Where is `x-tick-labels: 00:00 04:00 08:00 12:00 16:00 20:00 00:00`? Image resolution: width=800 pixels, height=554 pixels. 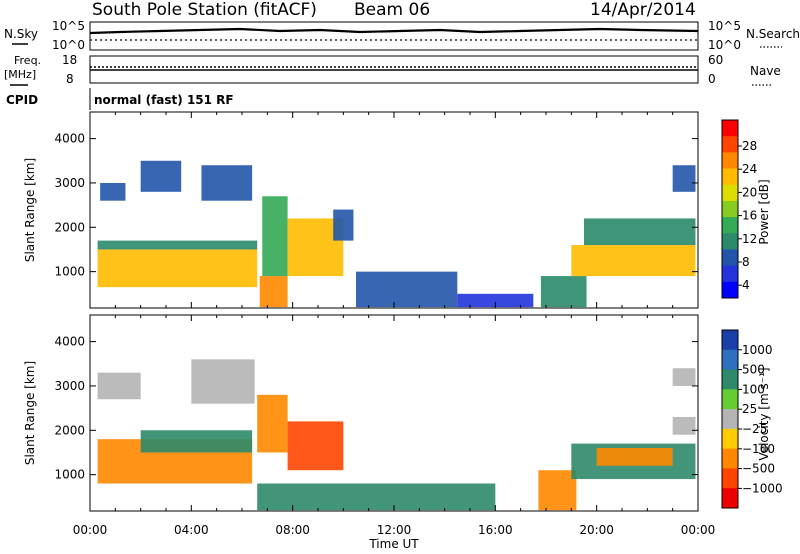 x-tick-labels: 00:00 04:00 08:00 12:00 16:00 20:00 00:00 is located at coordinates (394, 530).